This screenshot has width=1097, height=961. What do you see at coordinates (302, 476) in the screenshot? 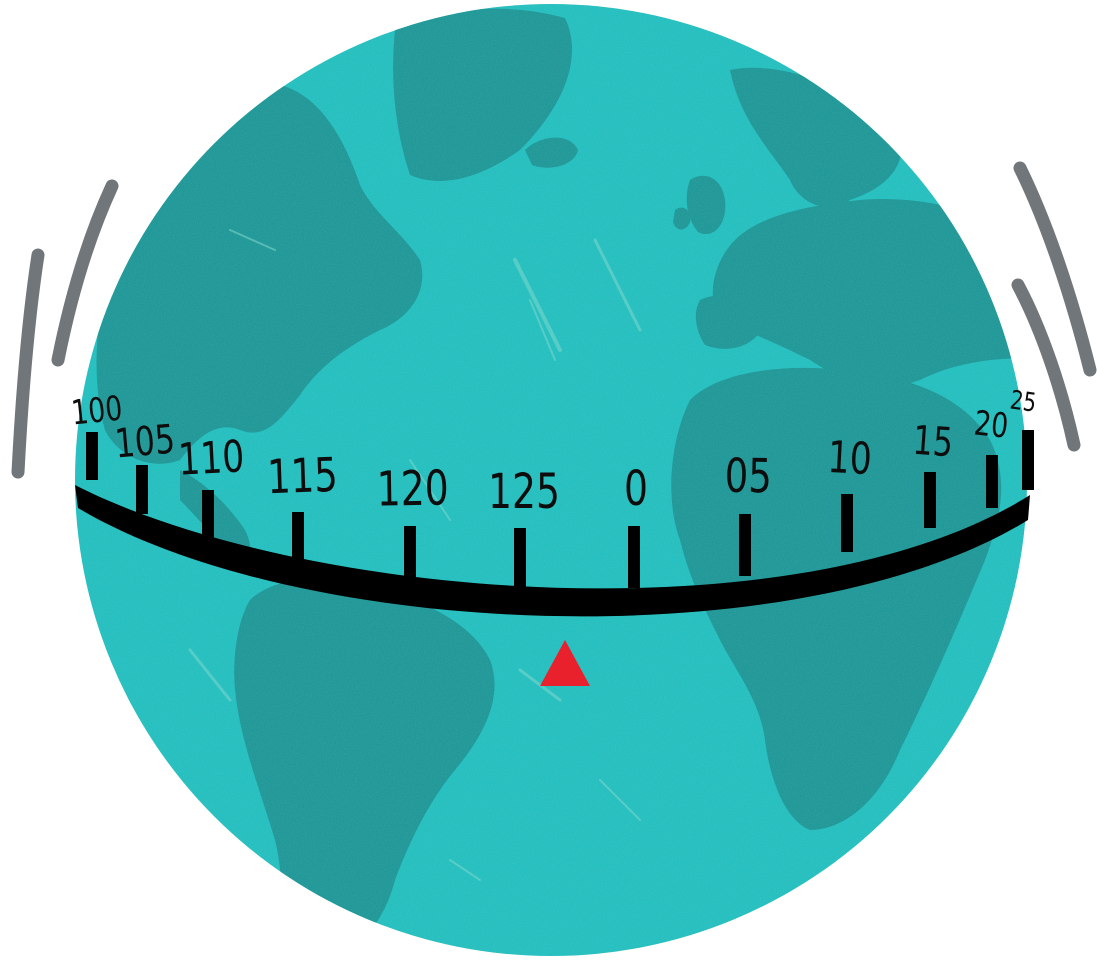
I see `dial-tick-label: 115` at bounding box center [302, 476].